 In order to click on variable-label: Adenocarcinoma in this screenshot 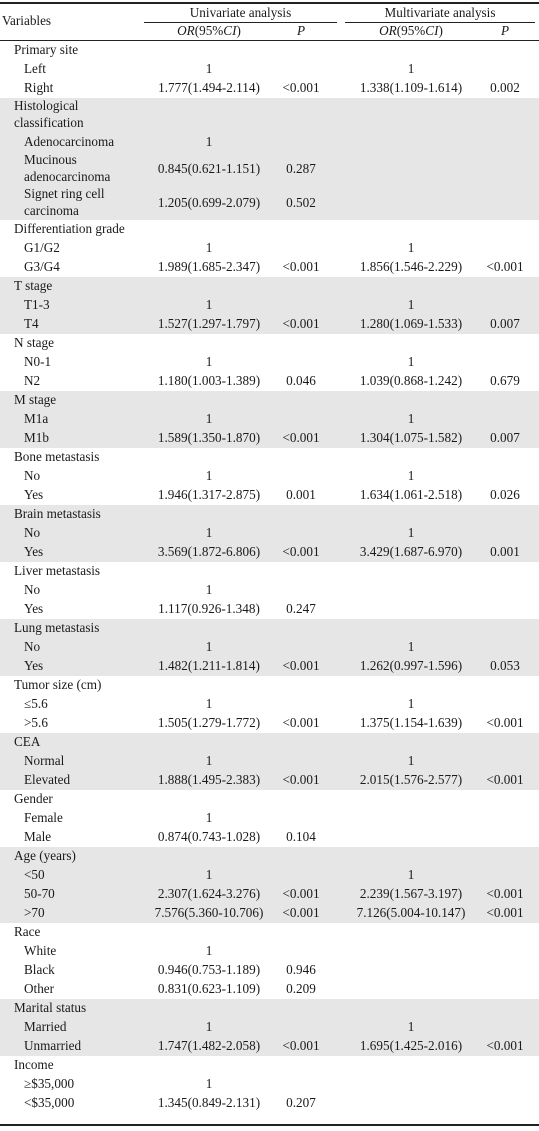, I will do `click(69, 141)`.